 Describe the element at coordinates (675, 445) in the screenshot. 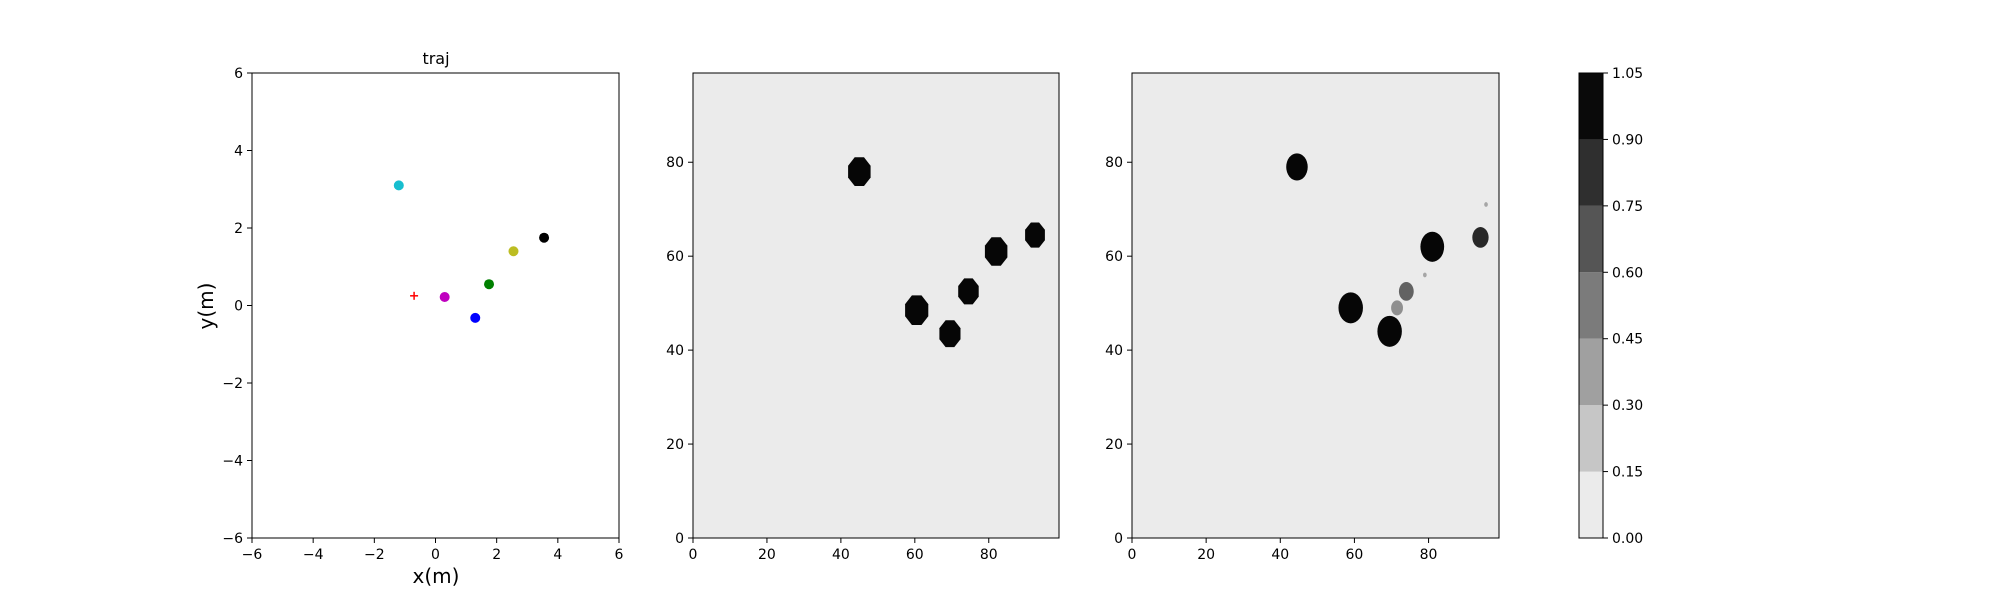

I see `occupancy-map-1-y-tick-label: 20` at that location.